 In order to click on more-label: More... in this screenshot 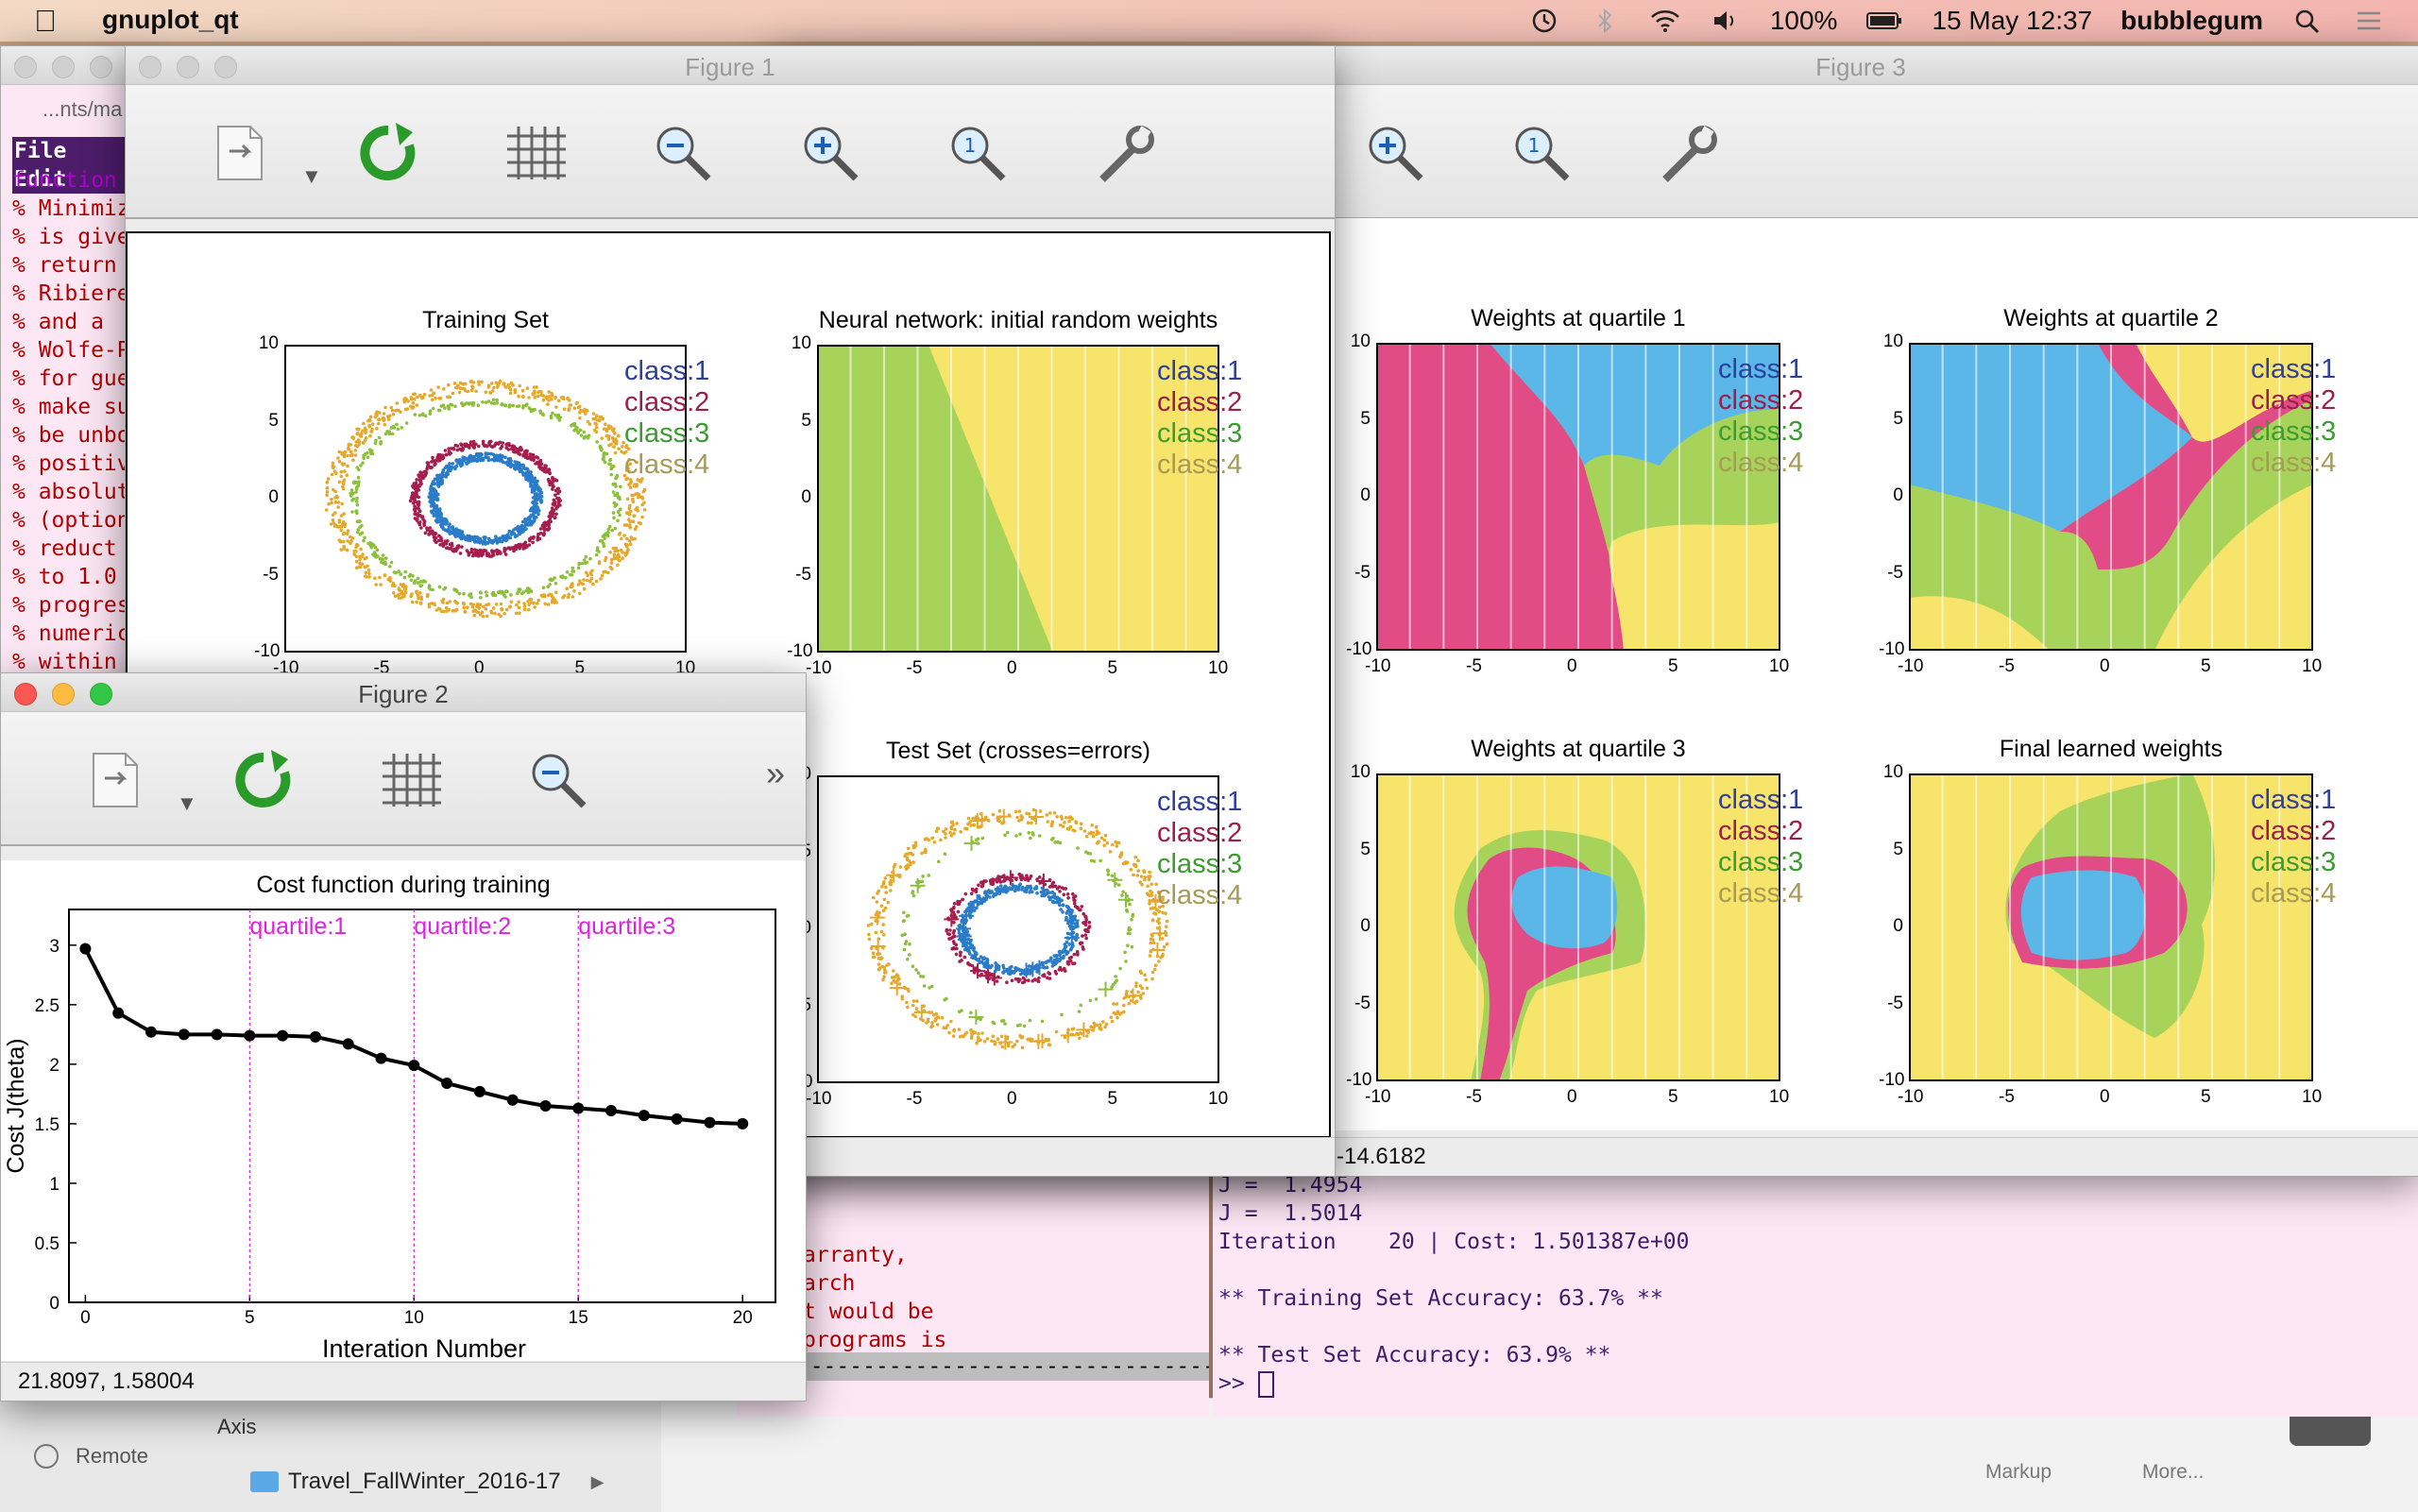, I will do `click(2173, 1472)`.